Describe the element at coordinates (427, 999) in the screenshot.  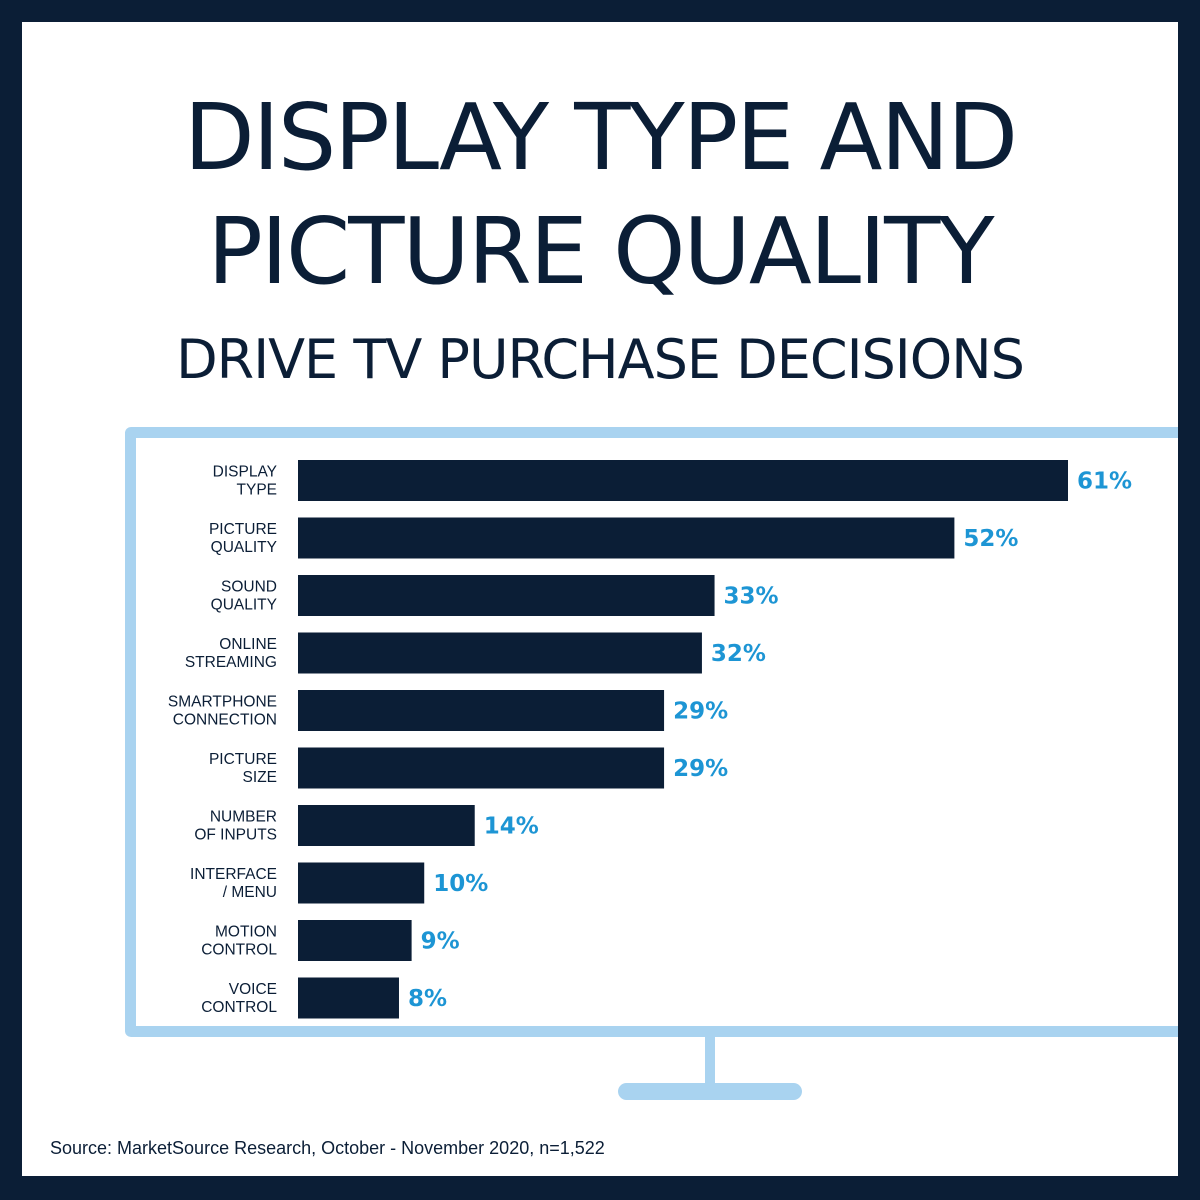
I see `value-label: 8%` at that location.